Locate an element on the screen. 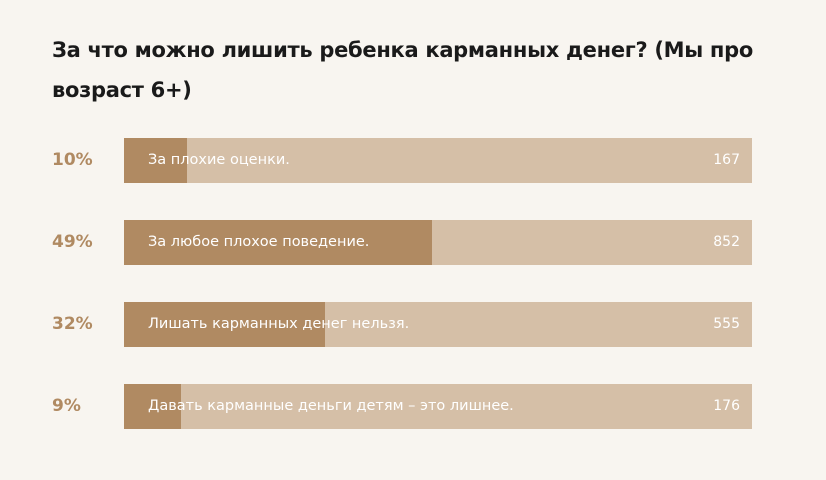  option-bar: За любое плохое поведение. 852 is located at coordinates (438, 242).